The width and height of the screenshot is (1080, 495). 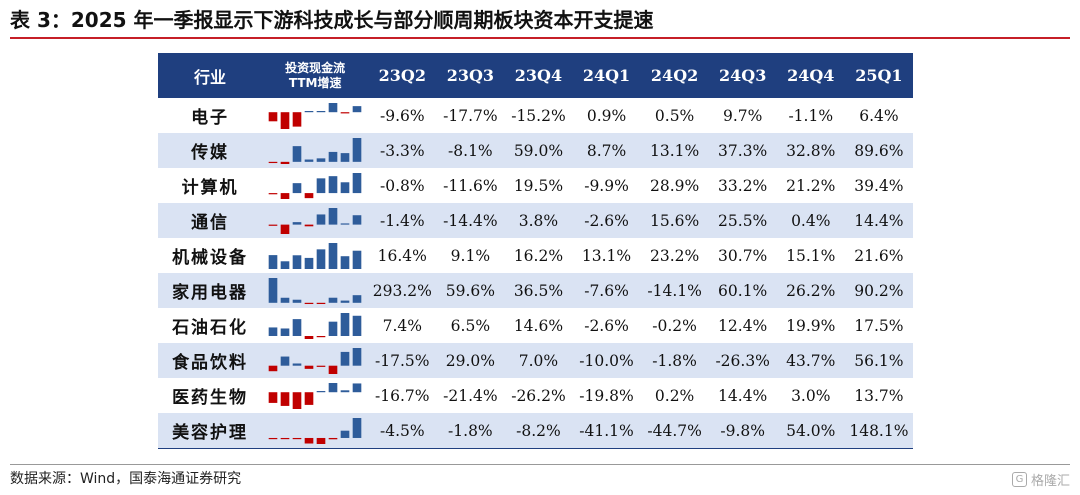 I want to click on industry-name: 机械设备, so click(x=210, y=255).